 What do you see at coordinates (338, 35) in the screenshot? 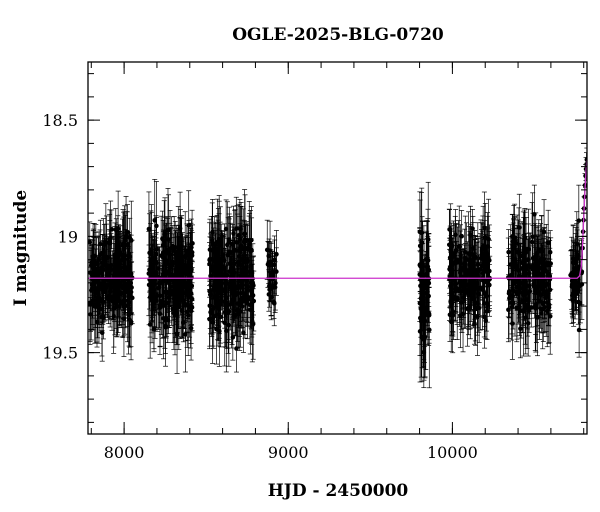
I see `chart-title: OGLE-2025-BLG-0720` at bounding box center [338, 35].